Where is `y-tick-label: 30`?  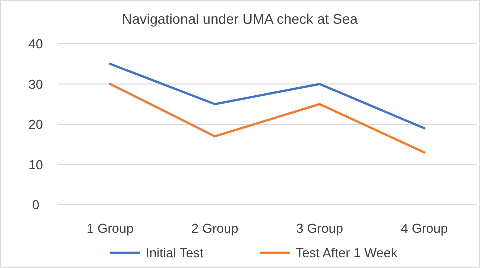
y-tick-label: 30 is located at coordinates (36, 84).